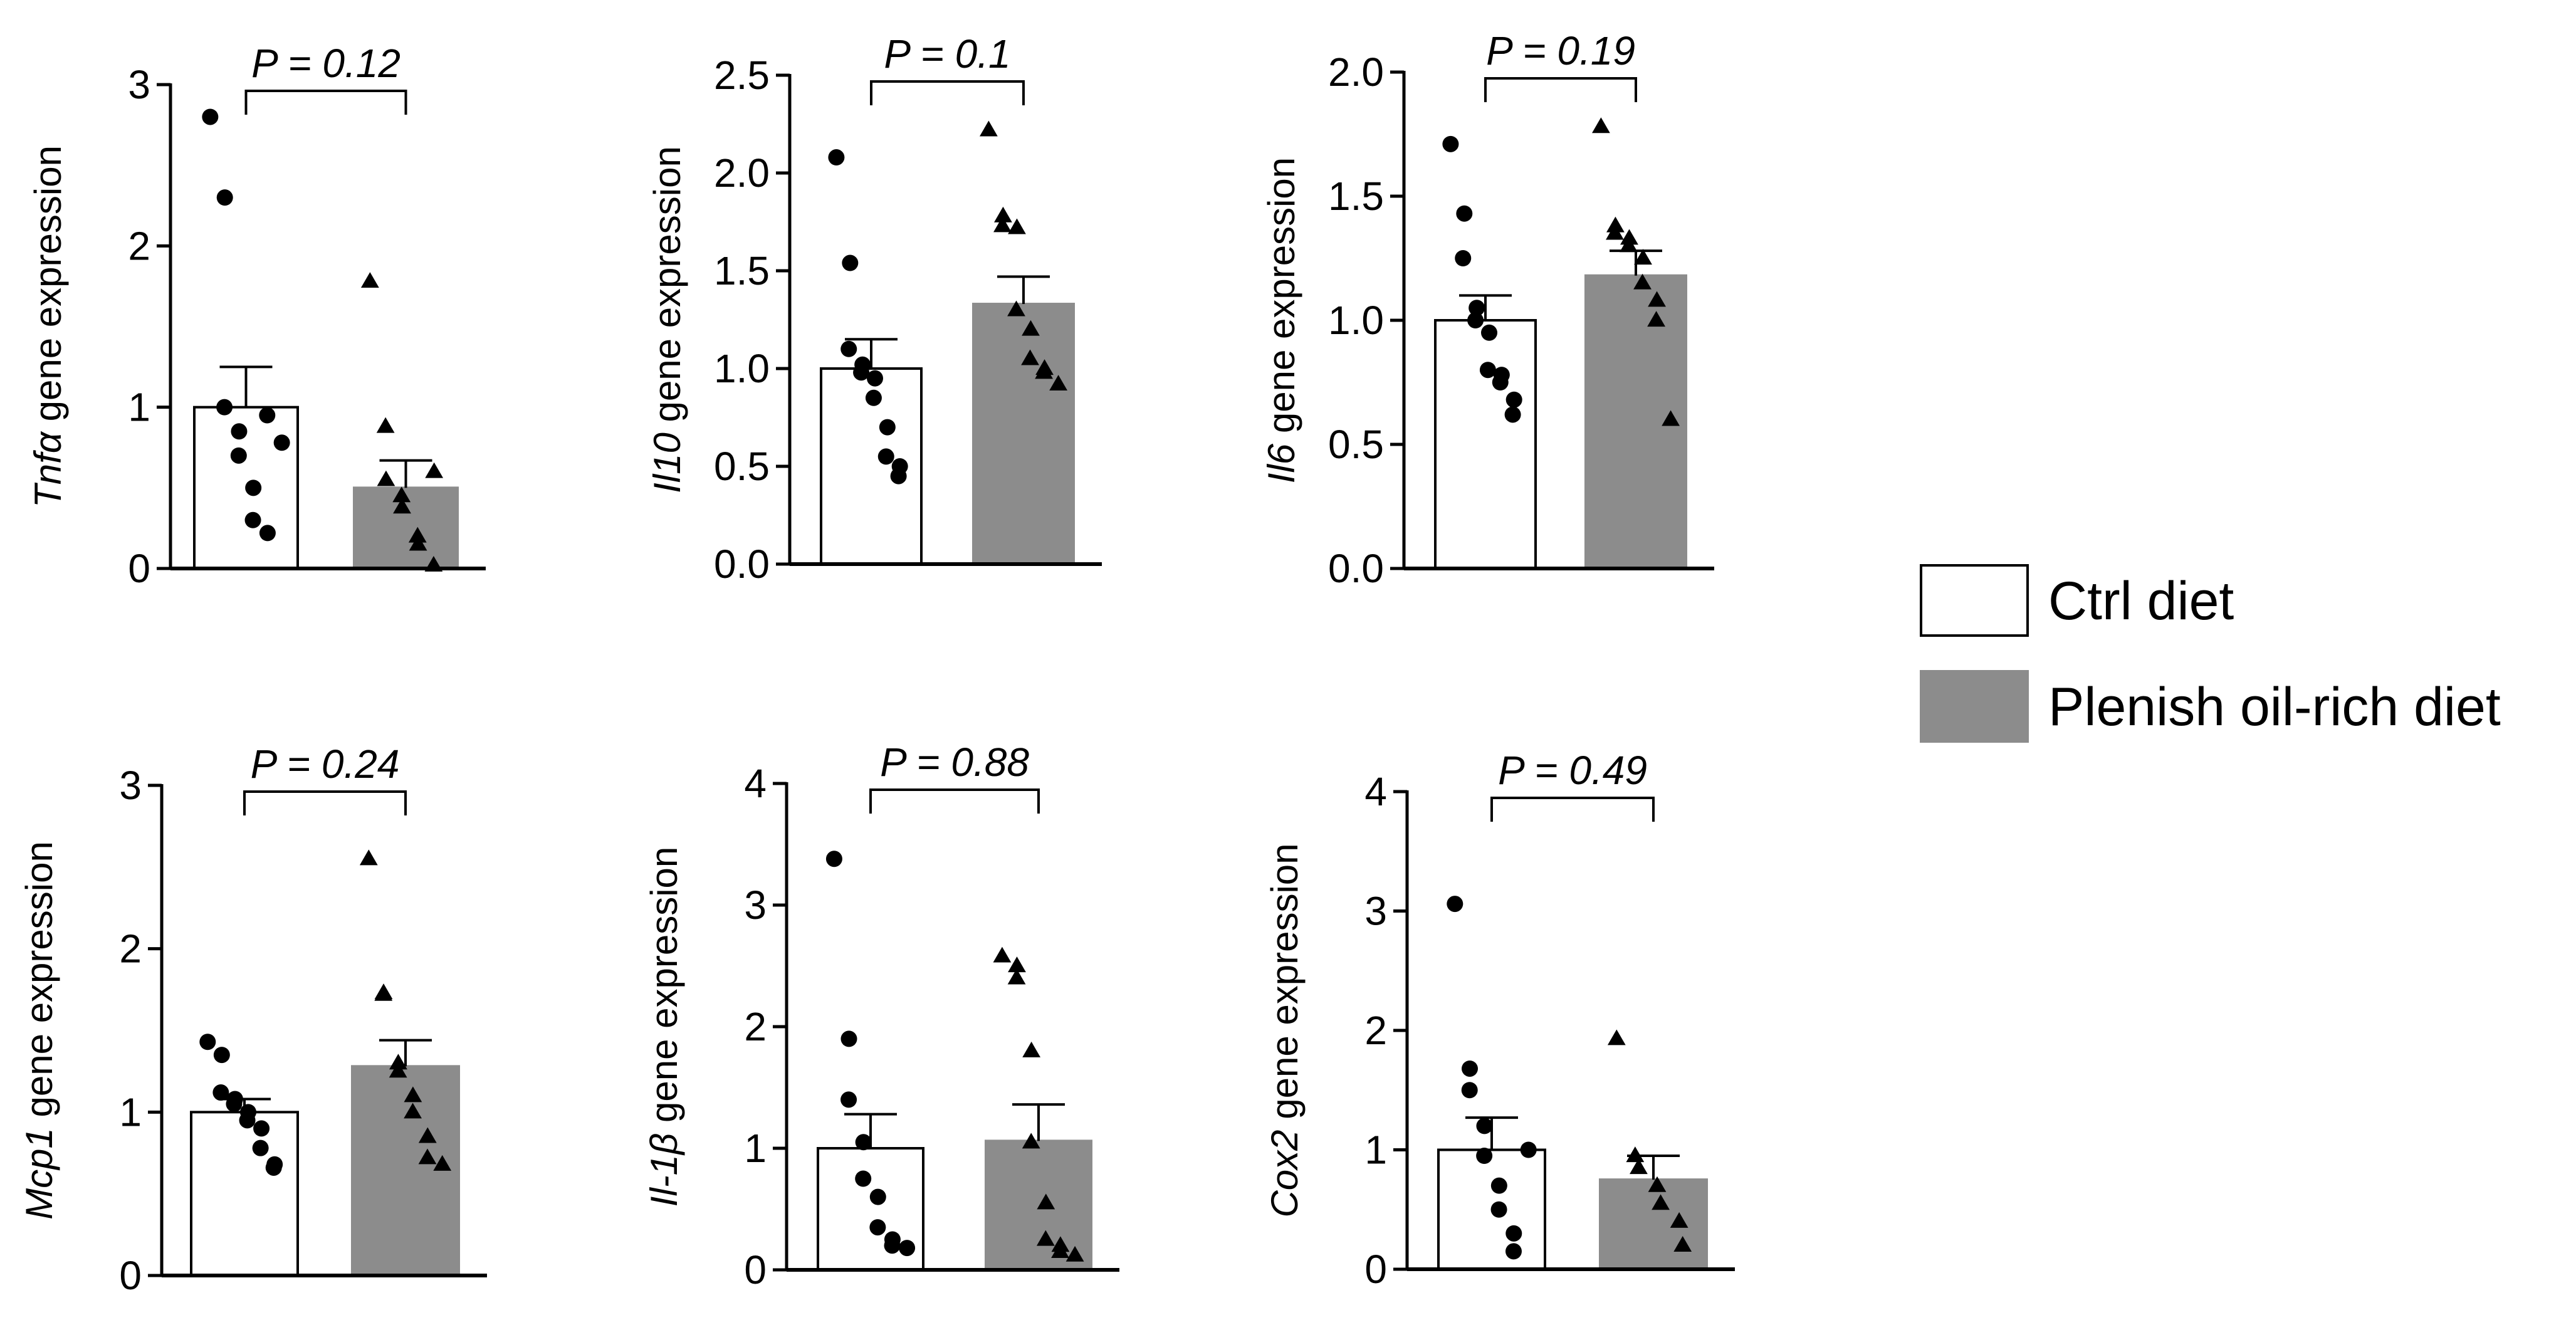 The height and width of the screenshot is (1320, 2576). I want to click on y-tick-label: 1, so click(139, 407).